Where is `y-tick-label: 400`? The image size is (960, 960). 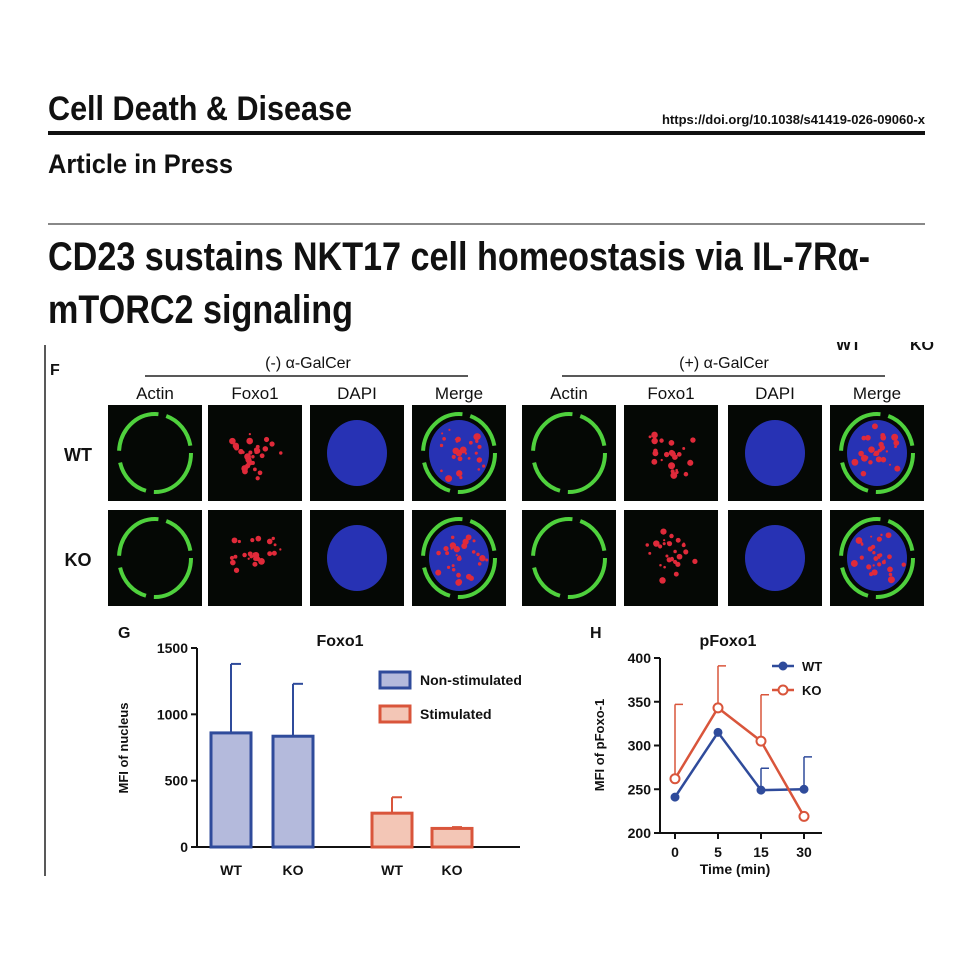 y-tick-label: 400 is located at coordinates (640, 658).